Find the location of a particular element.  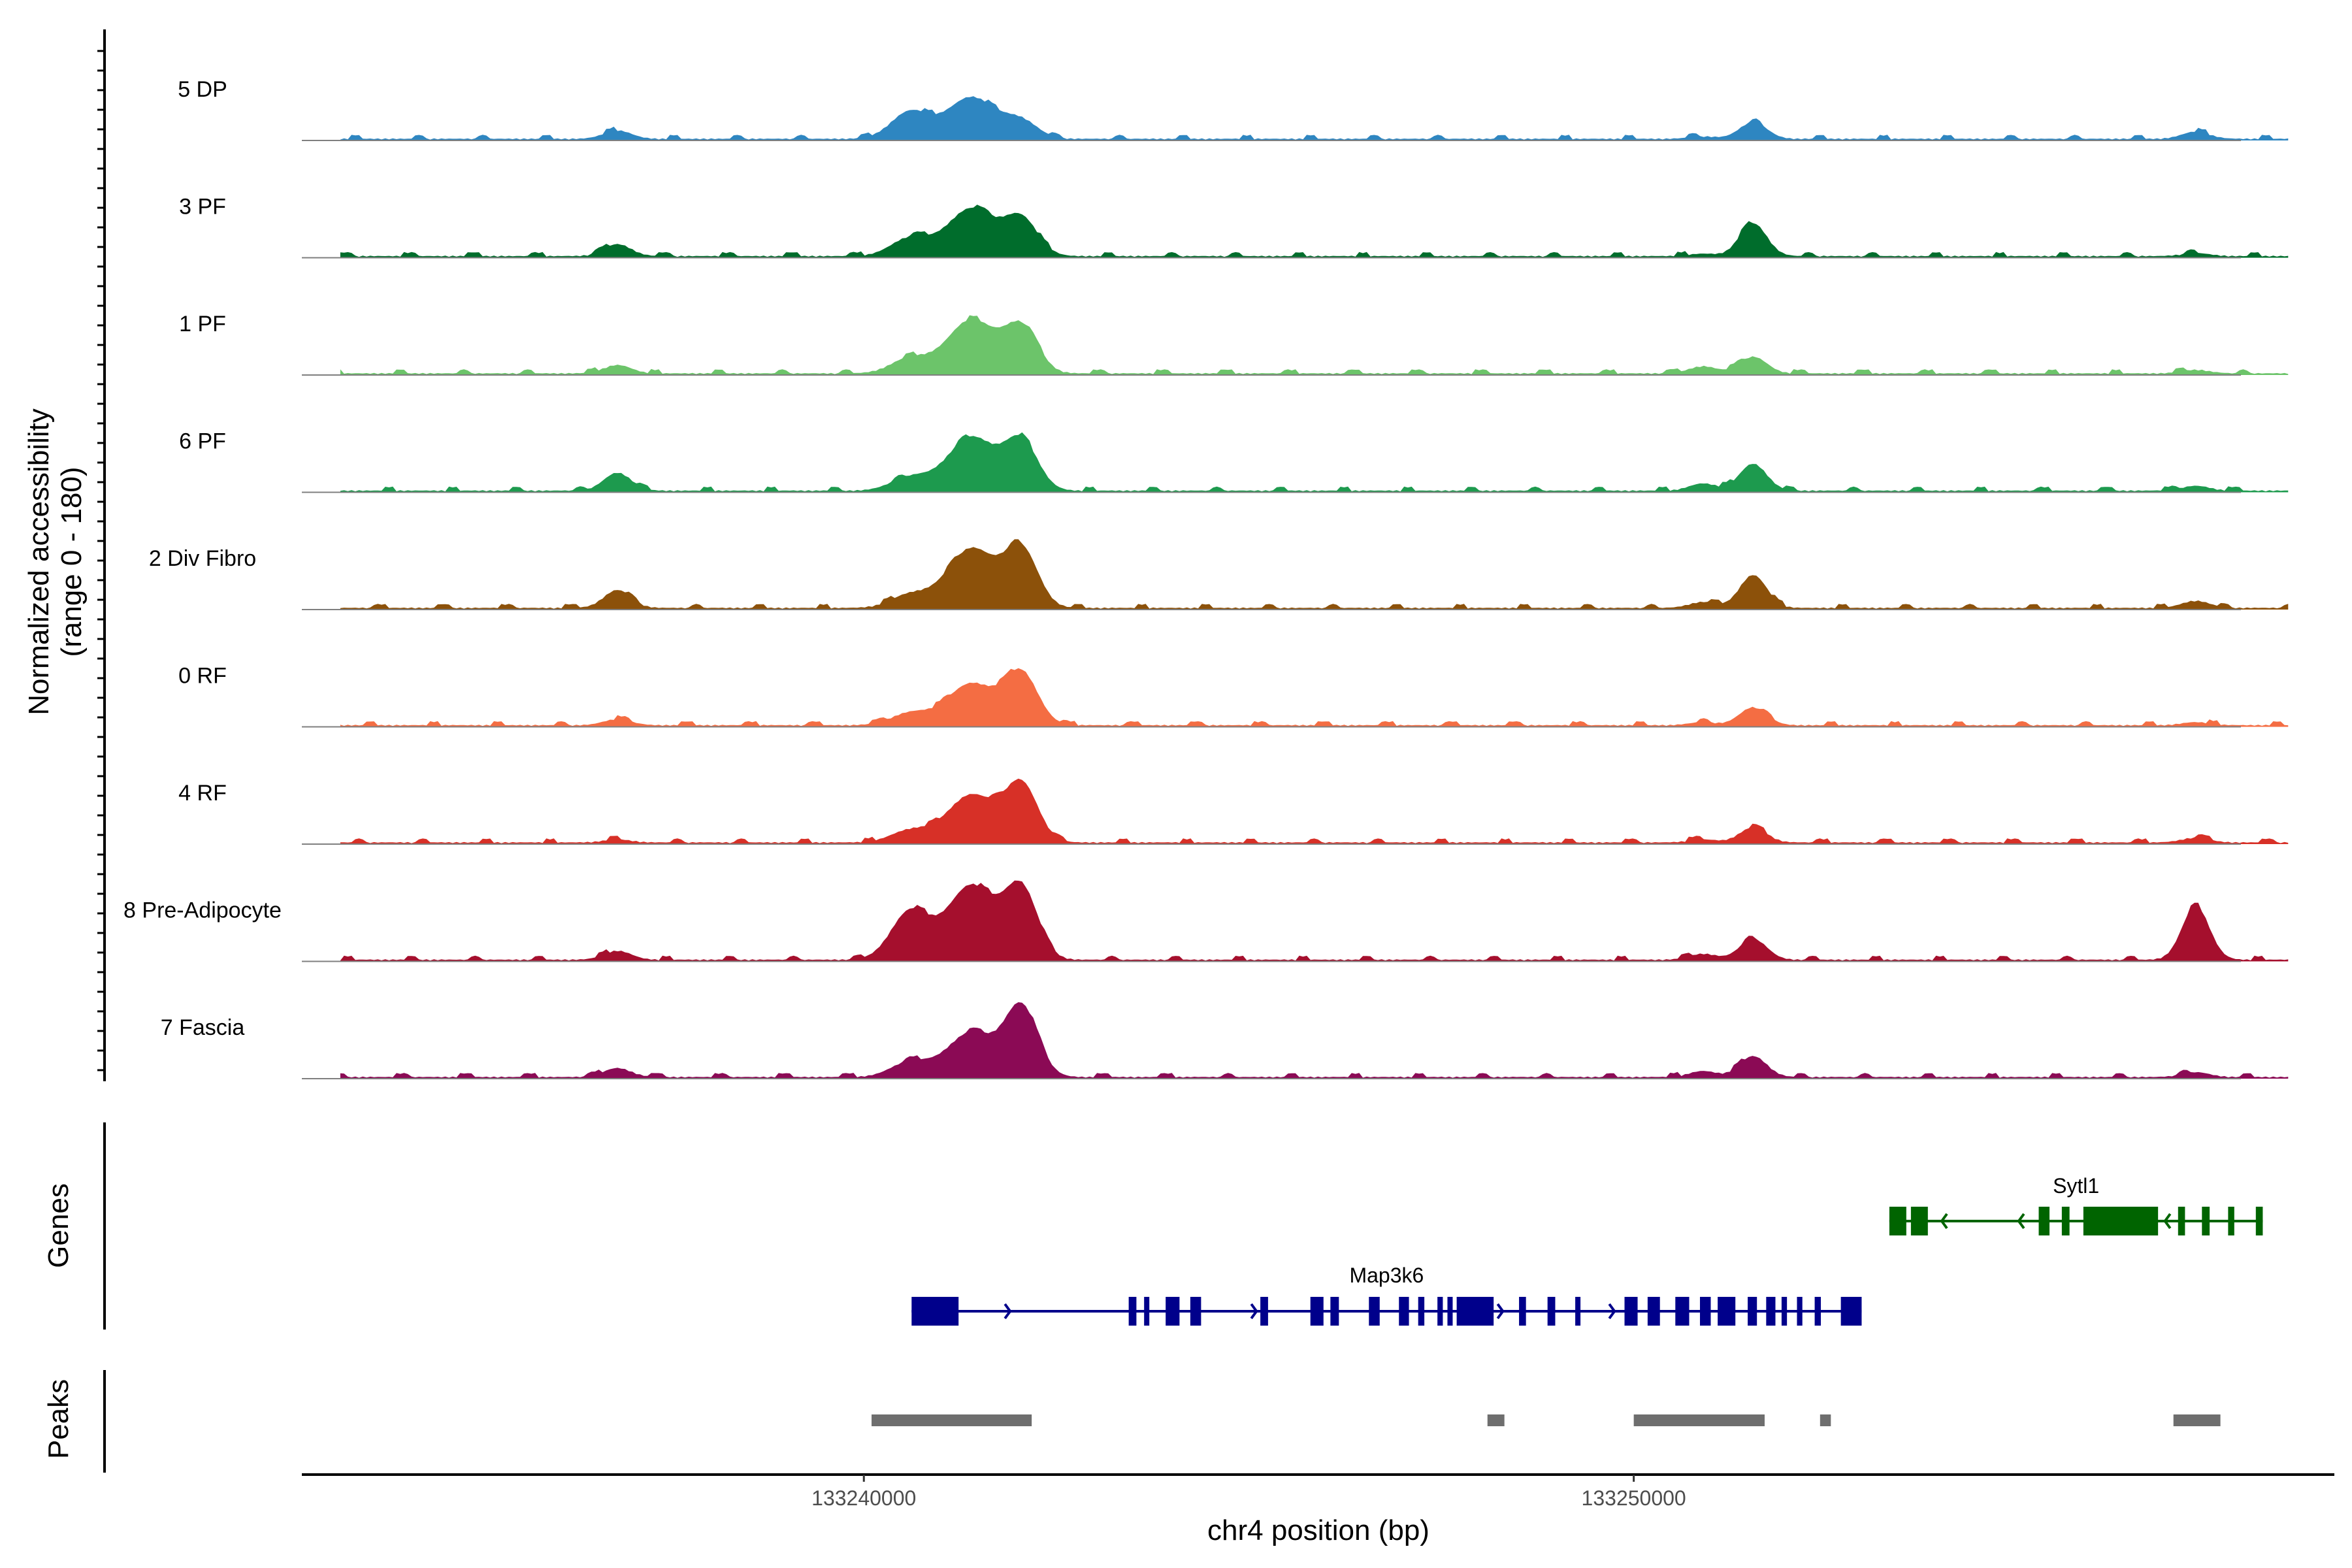

genes-panel: Map3k6 Sytl1 is located at coordinates (1587, 1250).